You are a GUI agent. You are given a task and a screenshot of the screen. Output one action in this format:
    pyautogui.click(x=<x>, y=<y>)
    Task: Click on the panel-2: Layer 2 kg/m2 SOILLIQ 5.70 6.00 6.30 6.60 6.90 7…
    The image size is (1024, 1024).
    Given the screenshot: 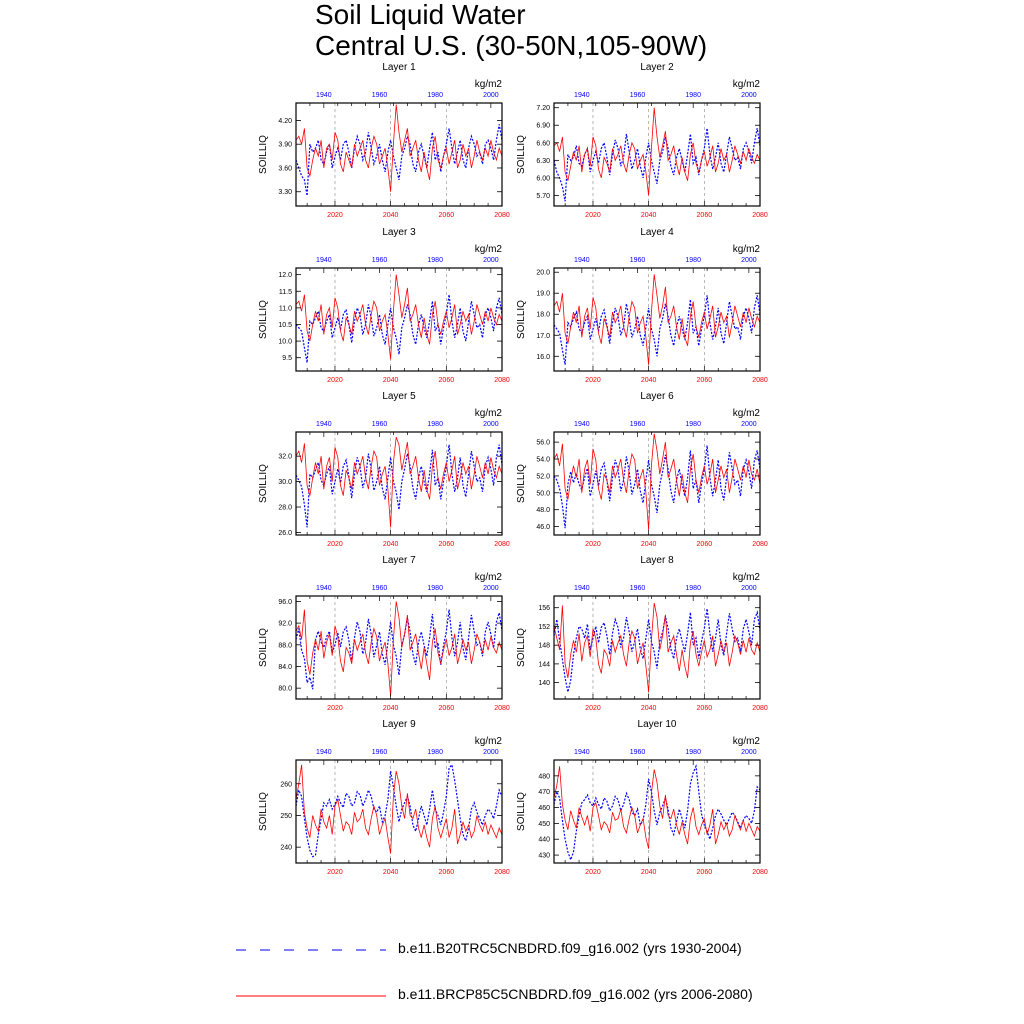 What is the action you would take?
    pyautogui.click(x=642, y=140)
    